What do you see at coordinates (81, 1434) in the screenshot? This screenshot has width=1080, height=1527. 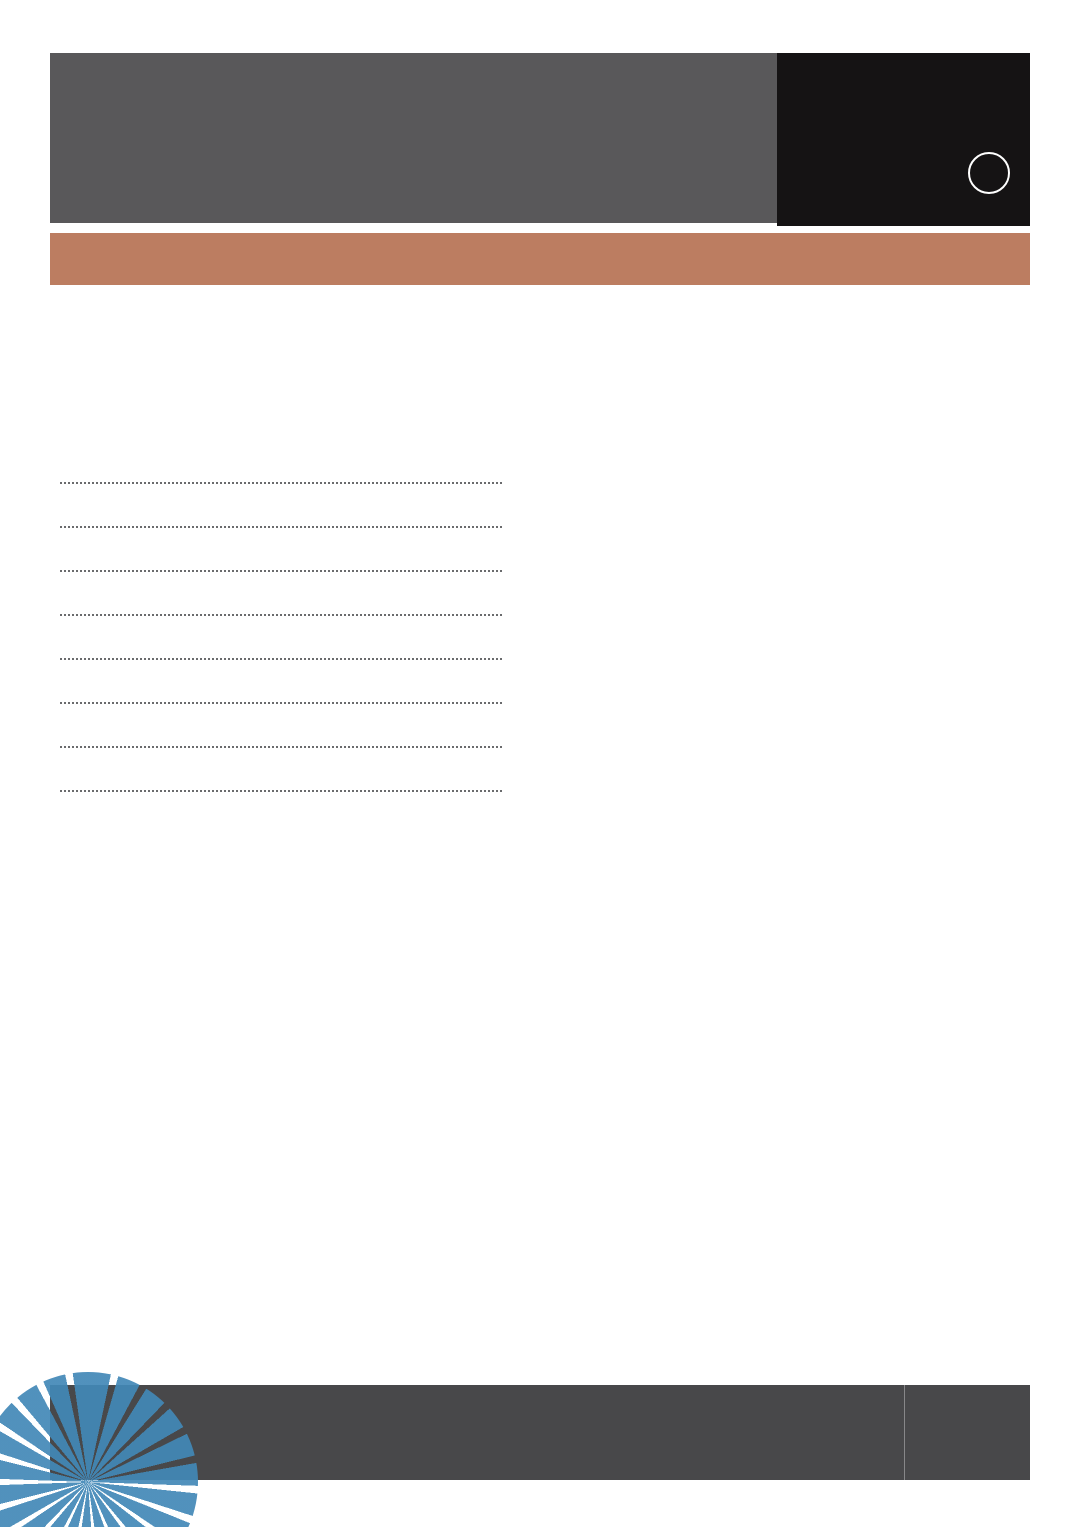 I see `footer-contact-line` at bounding box center [81, 1434].